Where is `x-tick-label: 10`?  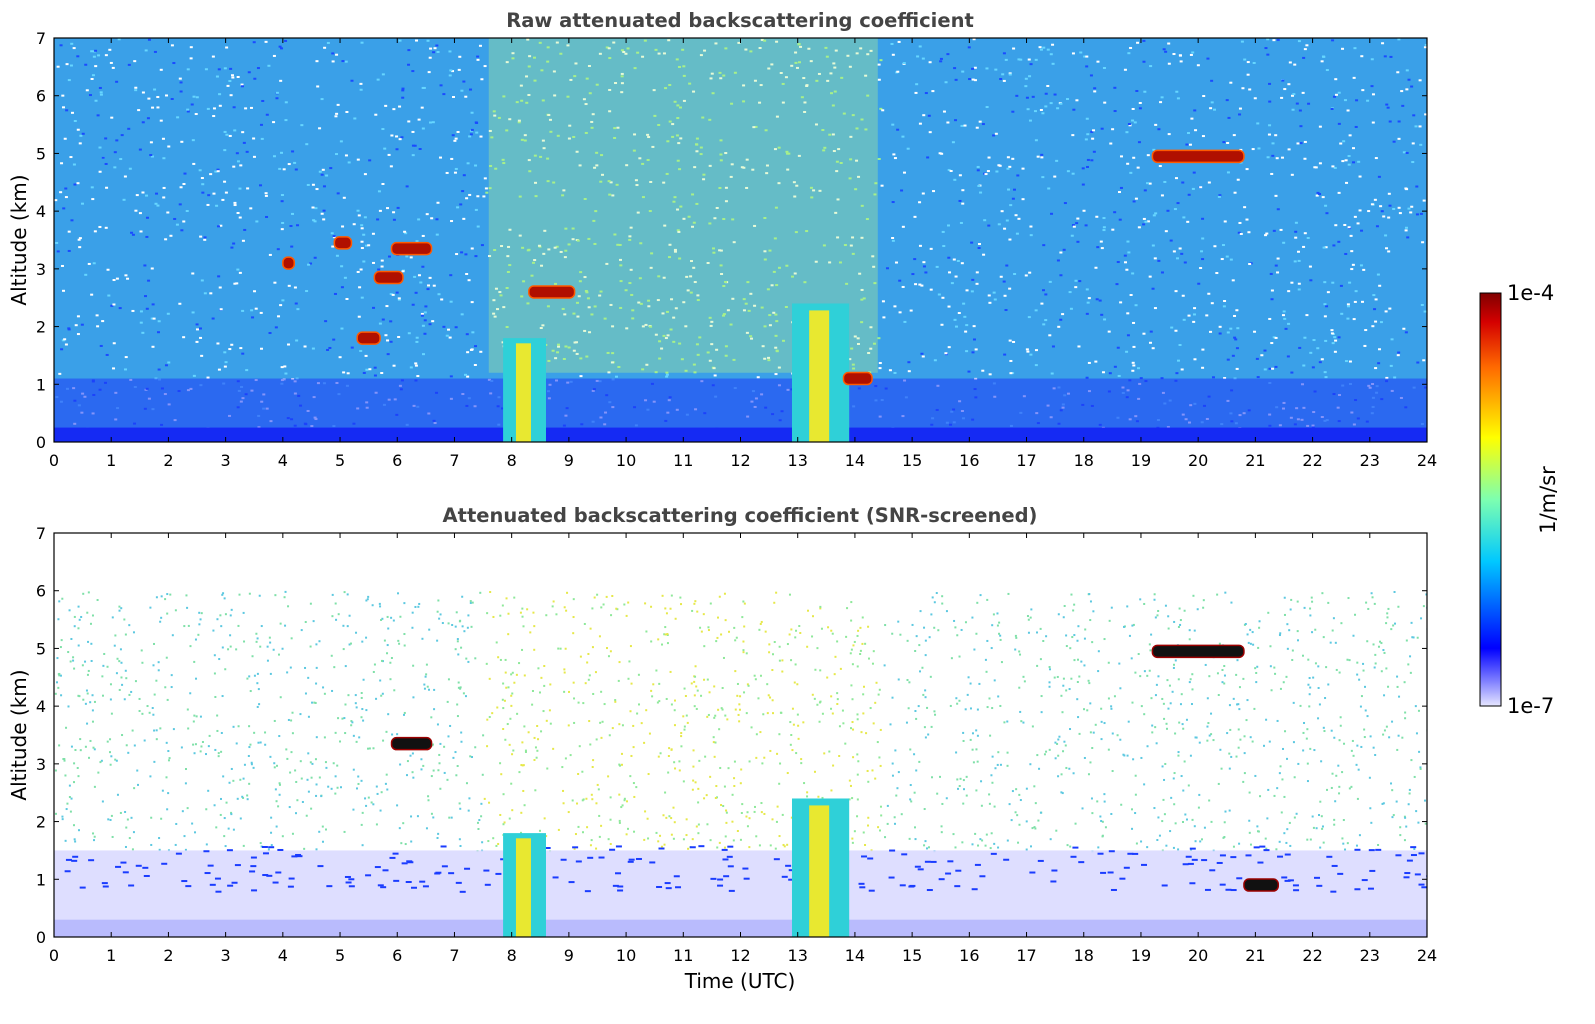 x-tick-label: 10 is located at coordinates (626, 460).